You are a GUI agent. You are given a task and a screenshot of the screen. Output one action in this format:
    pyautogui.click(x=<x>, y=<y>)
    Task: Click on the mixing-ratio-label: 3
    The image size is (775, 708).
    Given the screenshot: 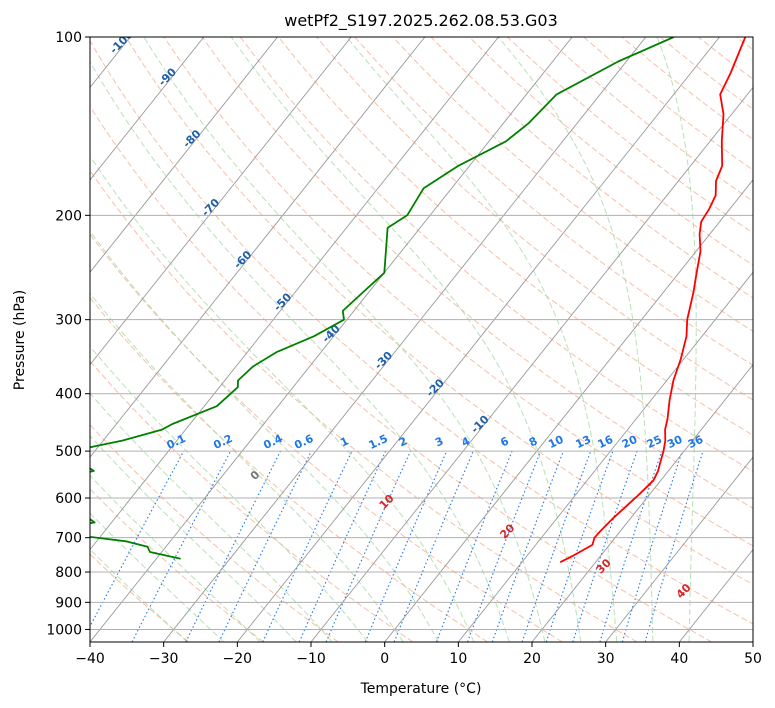 What is the action you would take?
    pyautogui.click(x=439, y=441)
    